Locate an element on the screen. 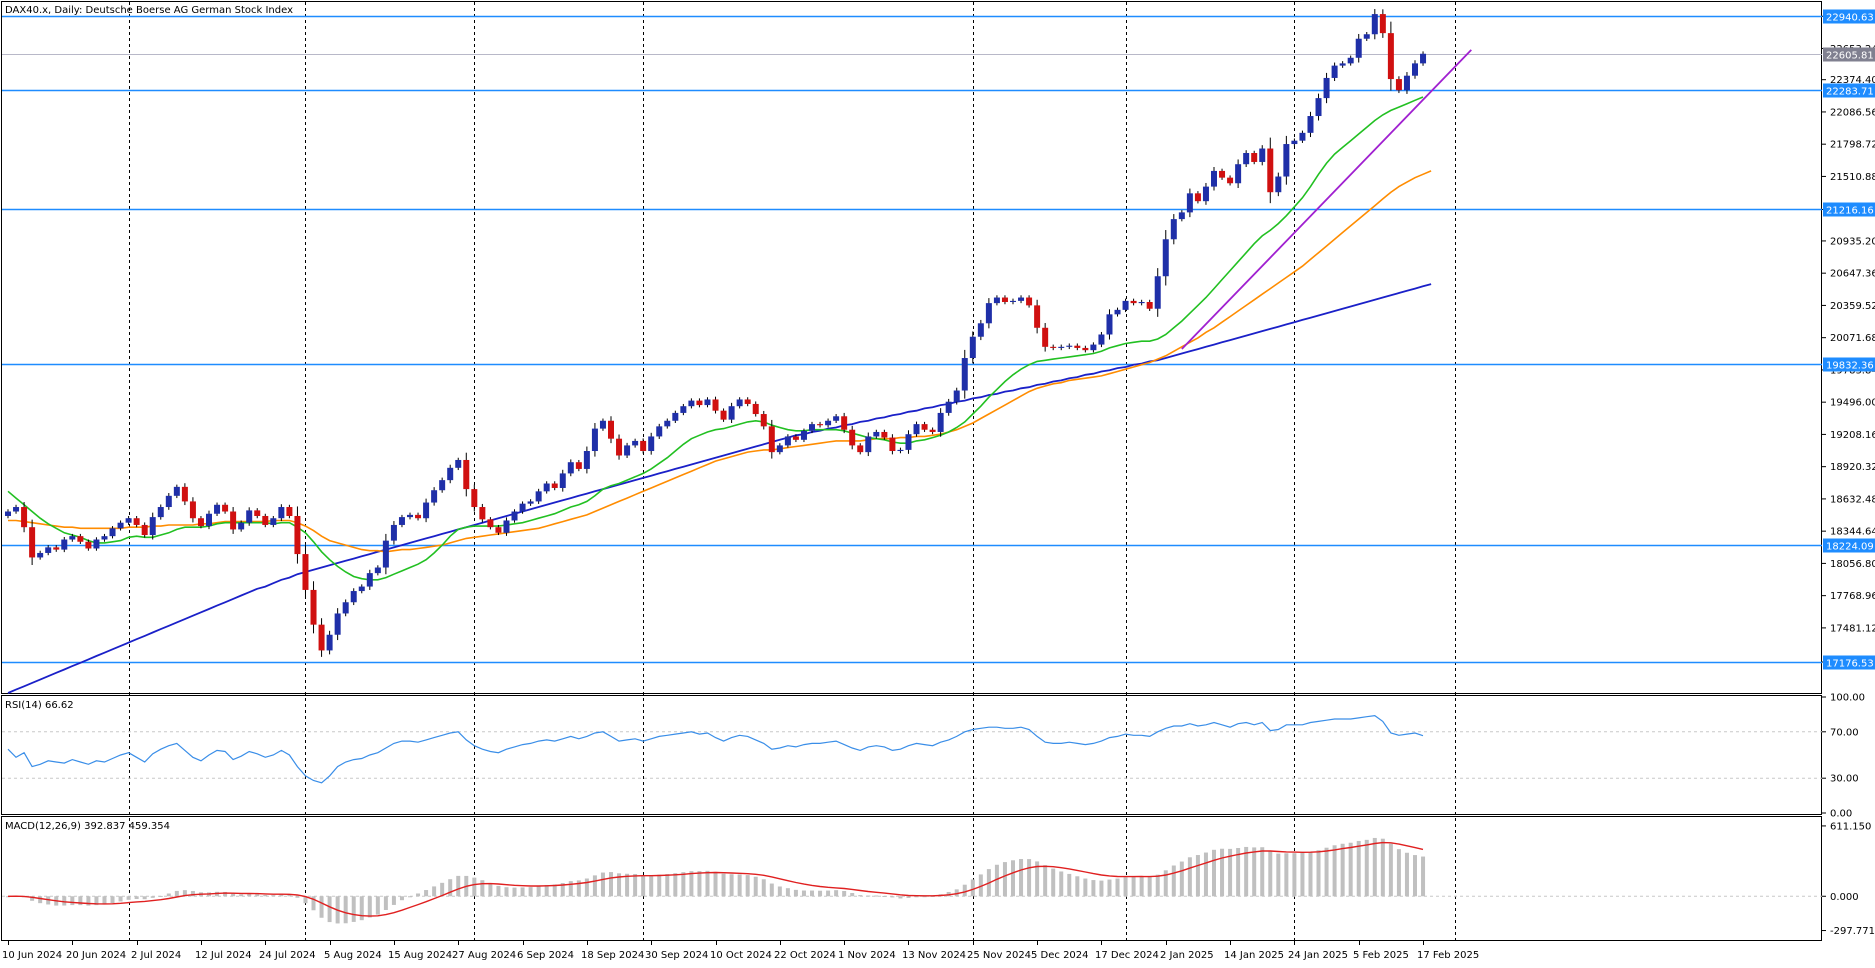 The width and height of the screenshot is (1875, 968). time-axis-label: 10 Jun 2024 is located at coordinates (32, 955).